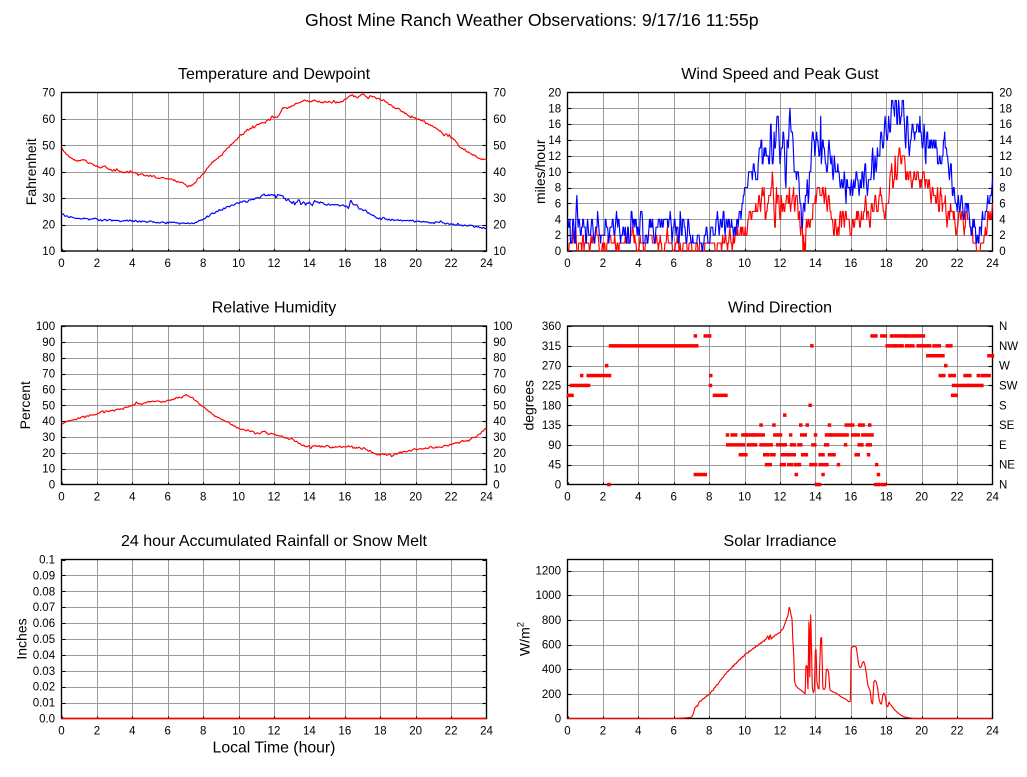 Image resolution: width=1027 pixels, height=777 pixels. I want to click on svg-text: Wind Direction, so click(780, 307).